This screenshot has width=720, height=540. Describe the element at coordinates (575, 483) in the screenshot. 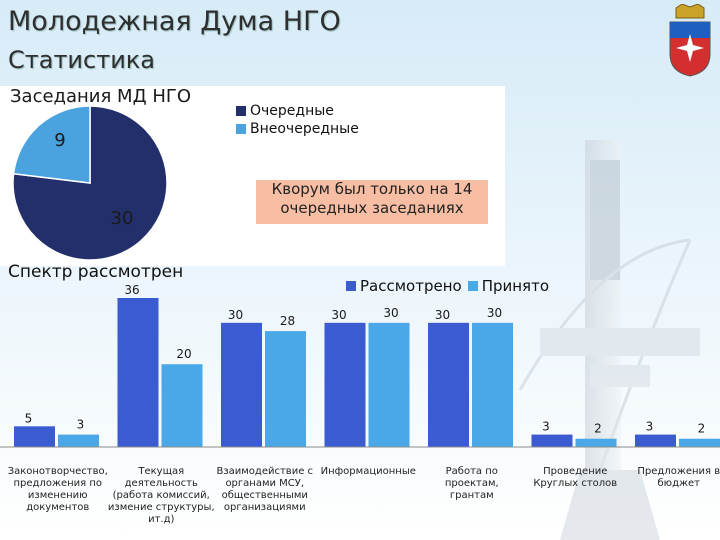

I see `category-label-line: Круглых столов` at that location.